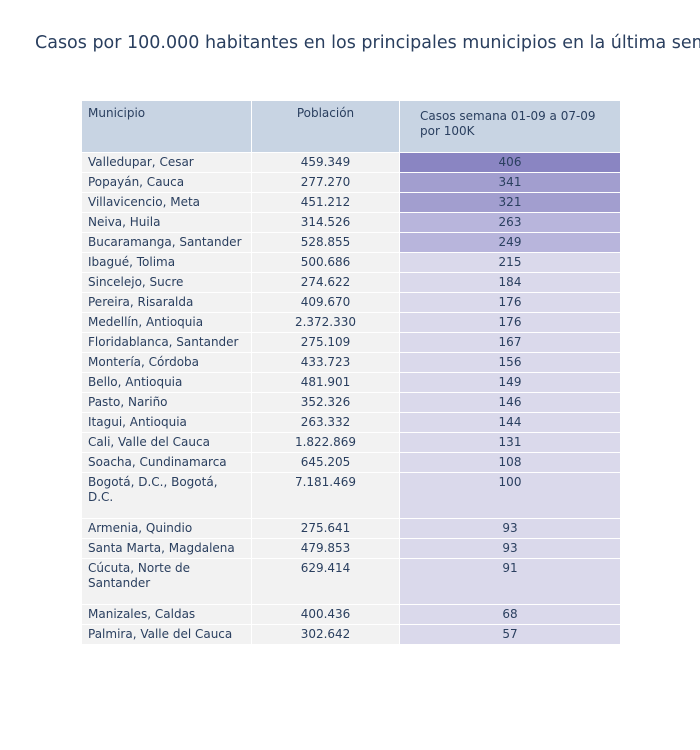 The height and width of the screenshot is (750, 700). Describe the element at coordinates (166, 242) in the screenshot. I see `table-cell: Bucaramanga, Santander` at that location.